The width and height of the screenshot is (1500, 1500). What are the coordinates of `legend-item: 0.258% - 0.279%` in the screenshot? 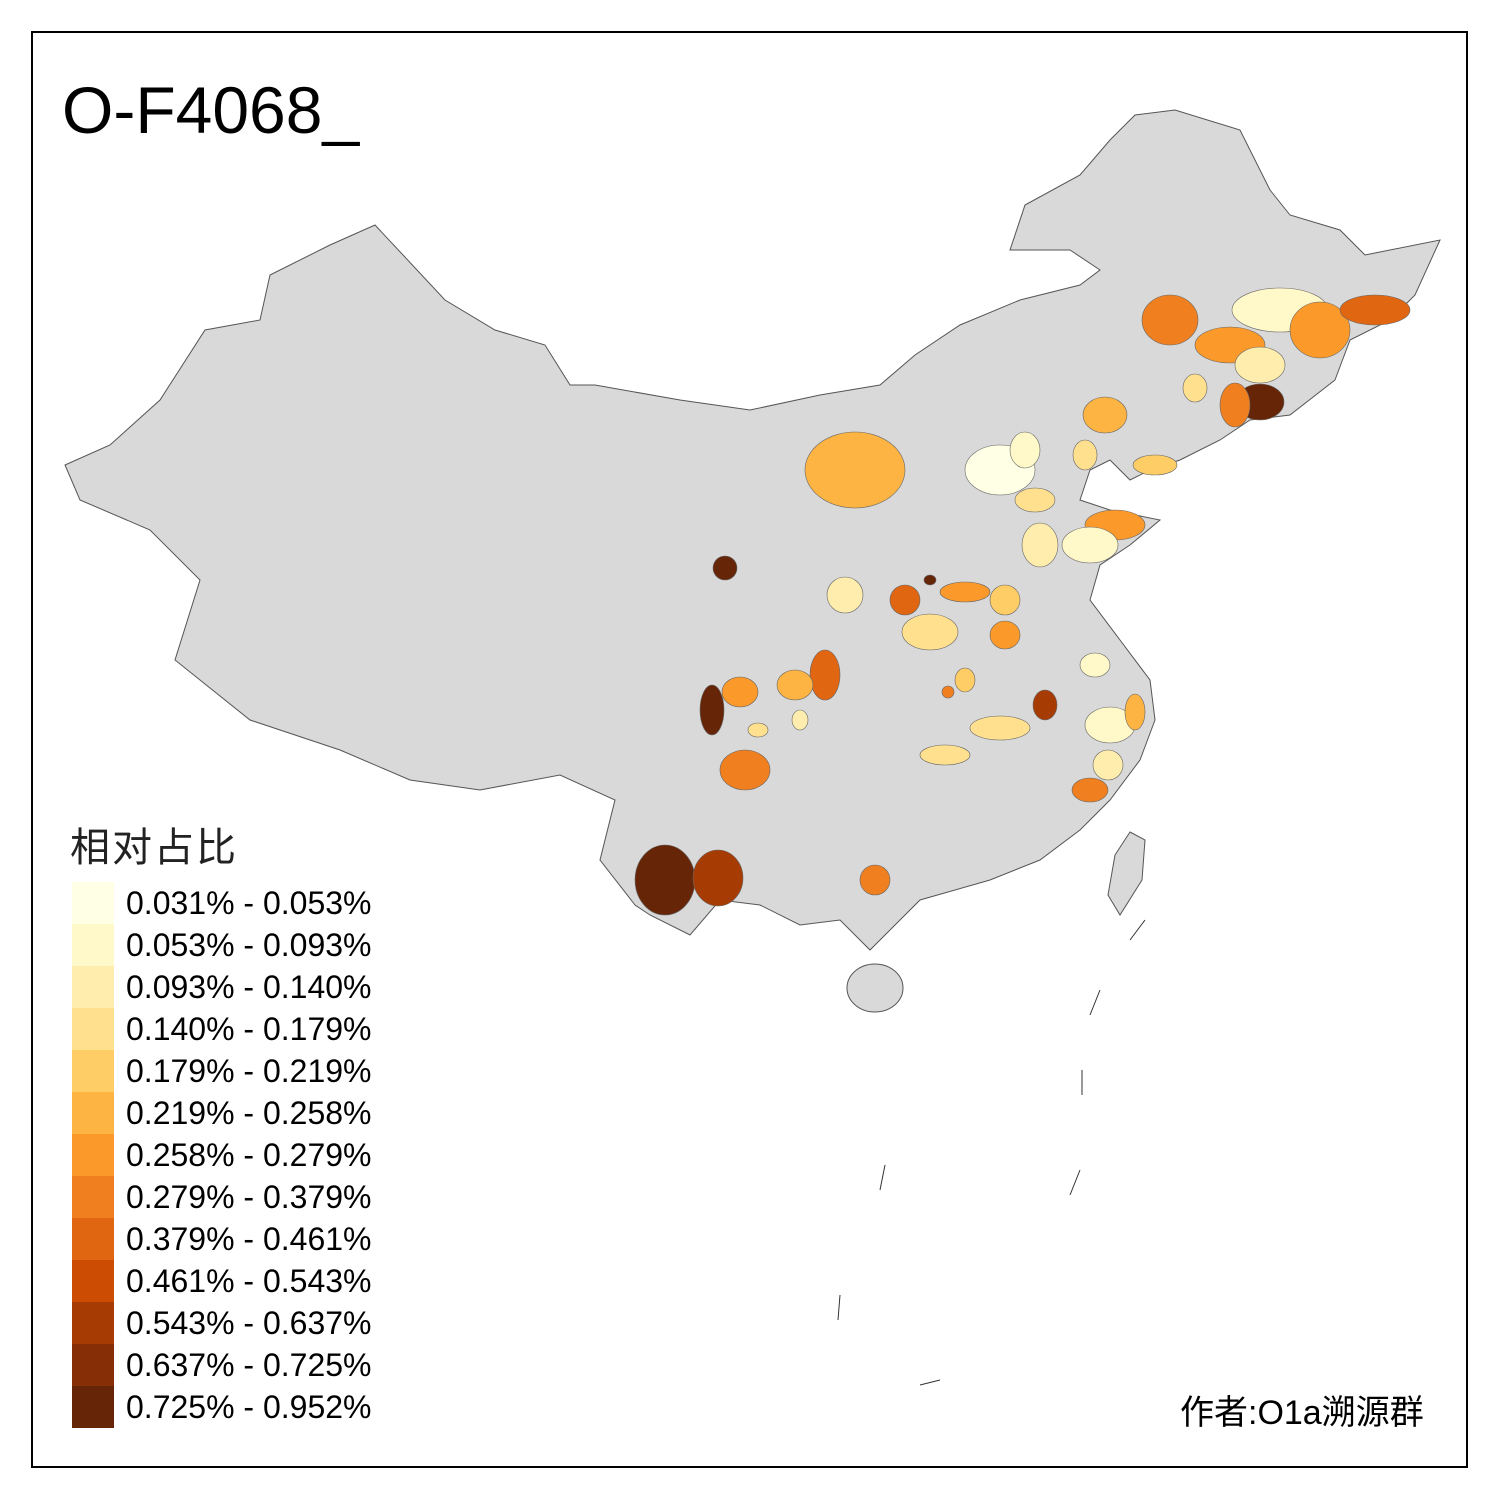 It's located at (222, 1155).